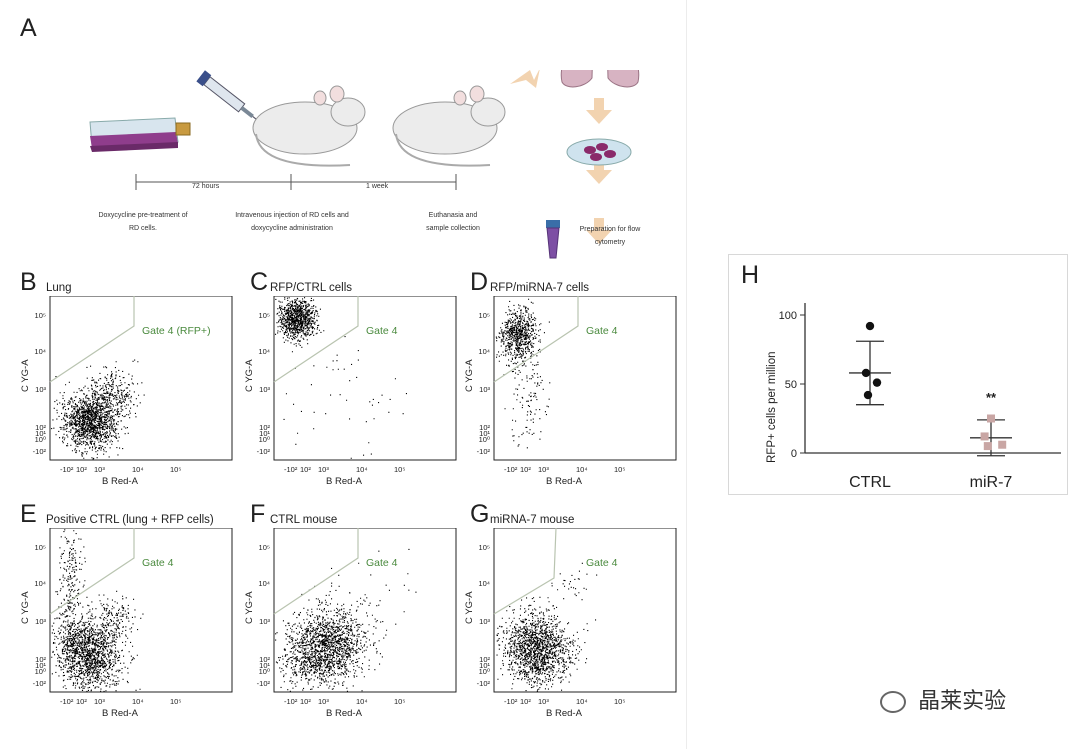 Image resolution: width=1080 pixels, height=749 pixels. What do you see at coordinates (130, 520) in the screenshot?
I see `flow-plot-title: Positive CTRL (lung + RFP cells)` at bounding box center [130, 520].